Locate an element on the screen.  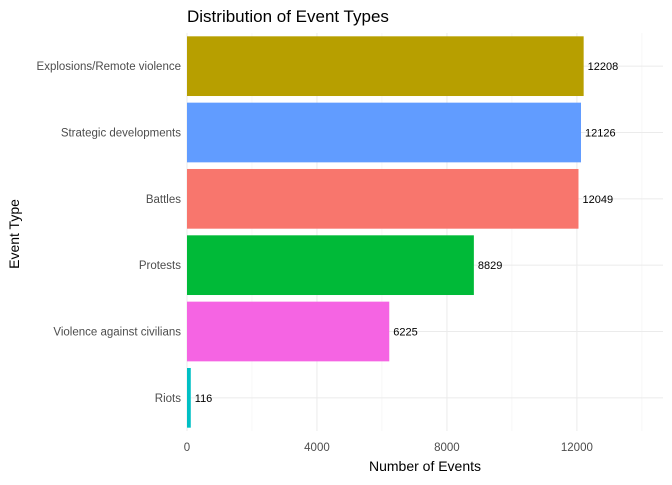
y-tick-label: Battles is located at coordinates (163, 200).